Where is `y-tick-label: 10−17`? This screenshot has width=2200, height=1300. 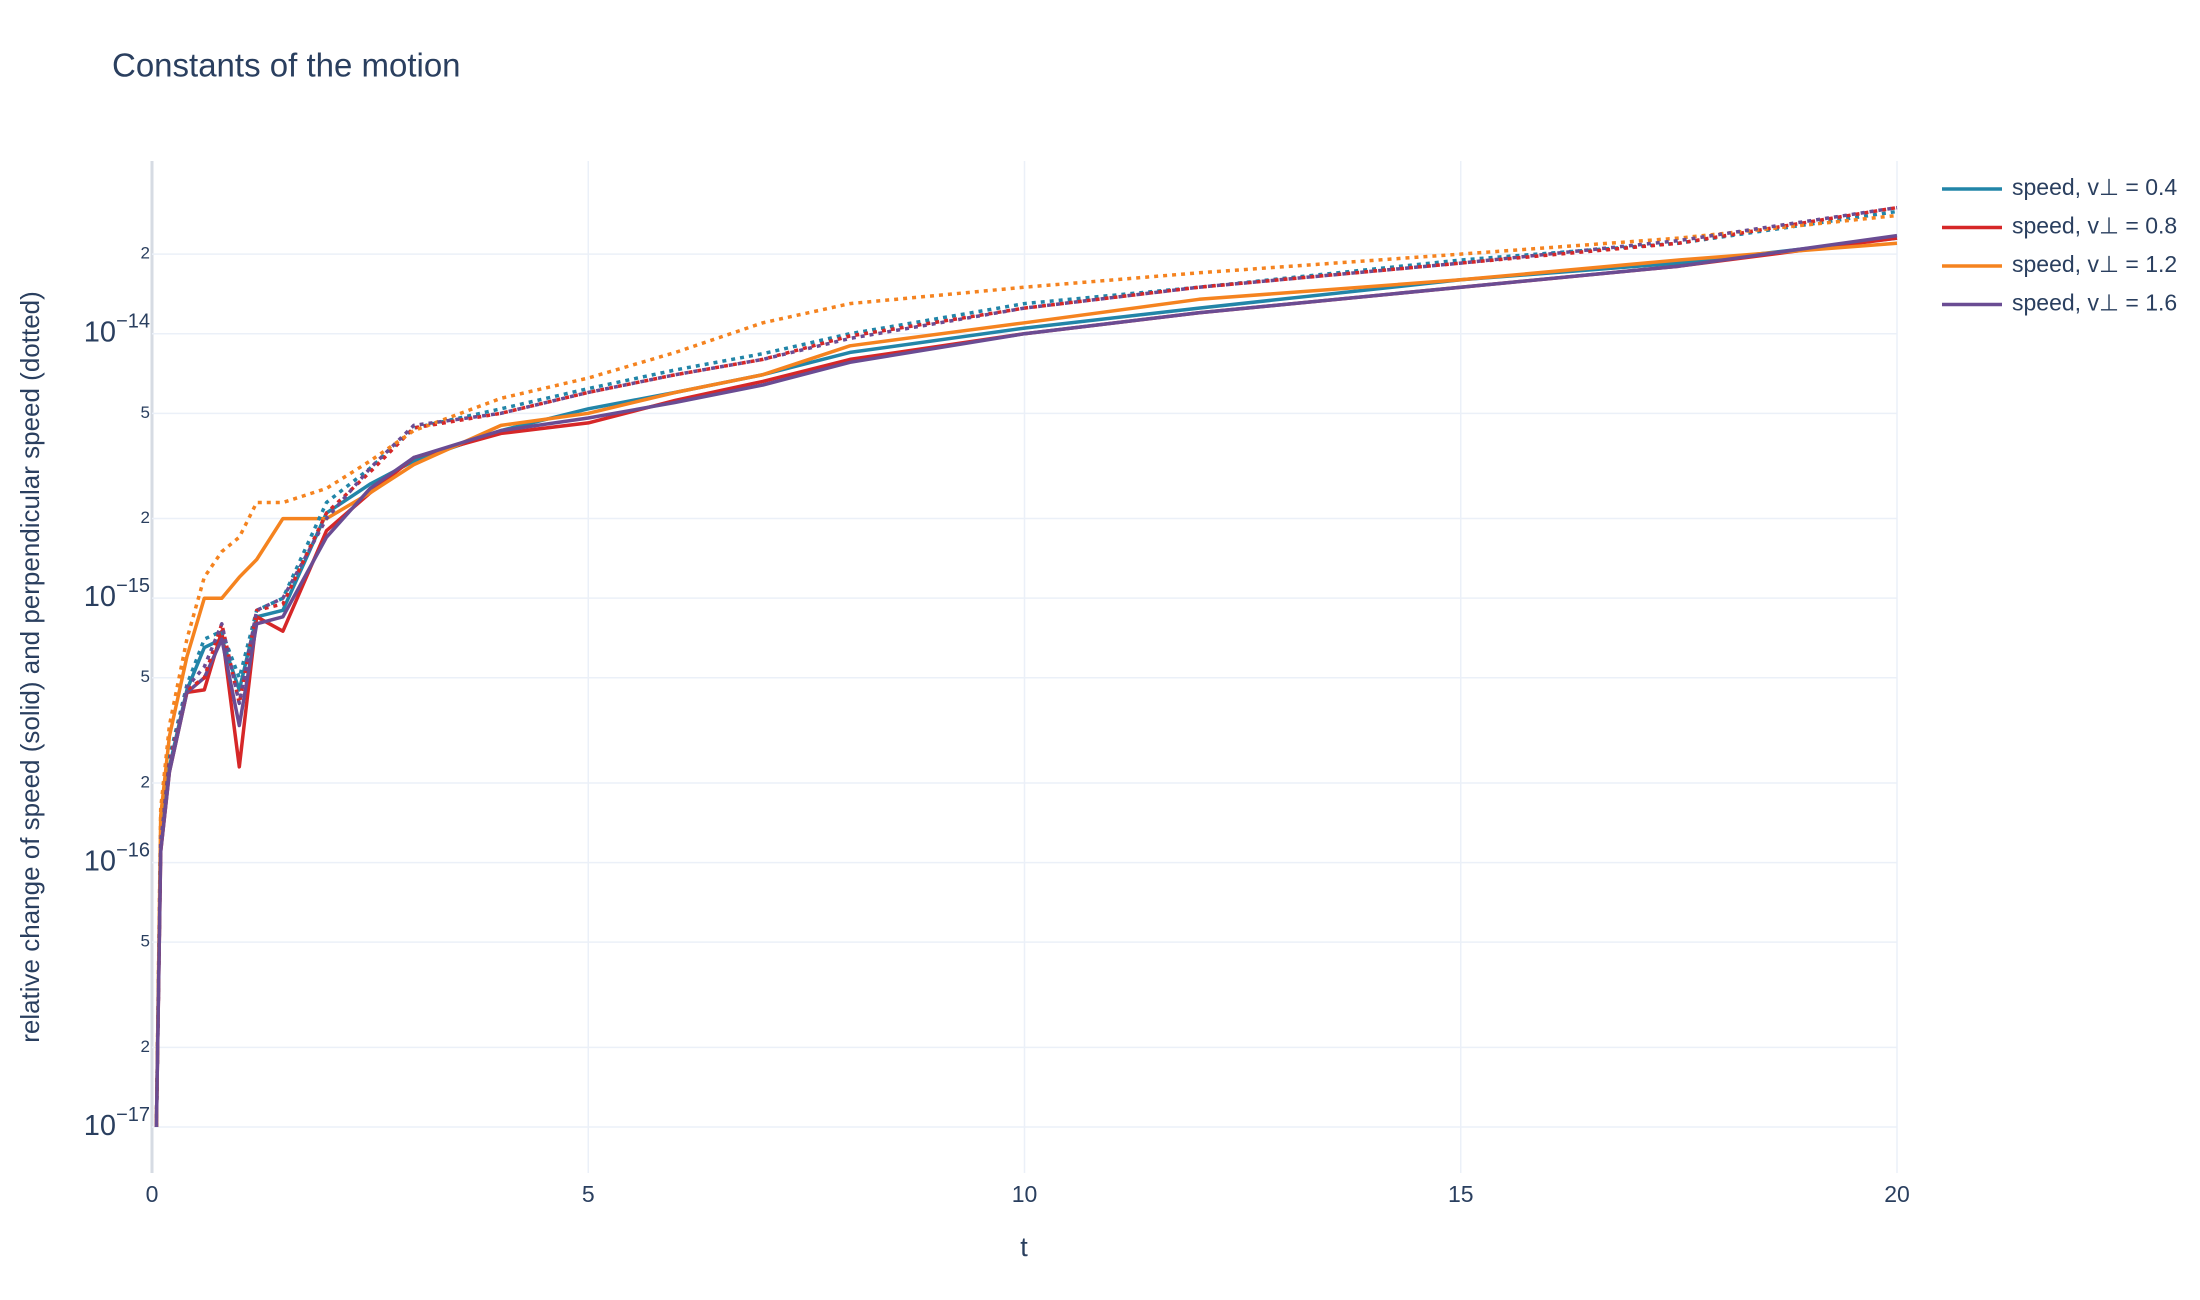 y-tick-label: 10−17 is located at coordinates (117, 1122).